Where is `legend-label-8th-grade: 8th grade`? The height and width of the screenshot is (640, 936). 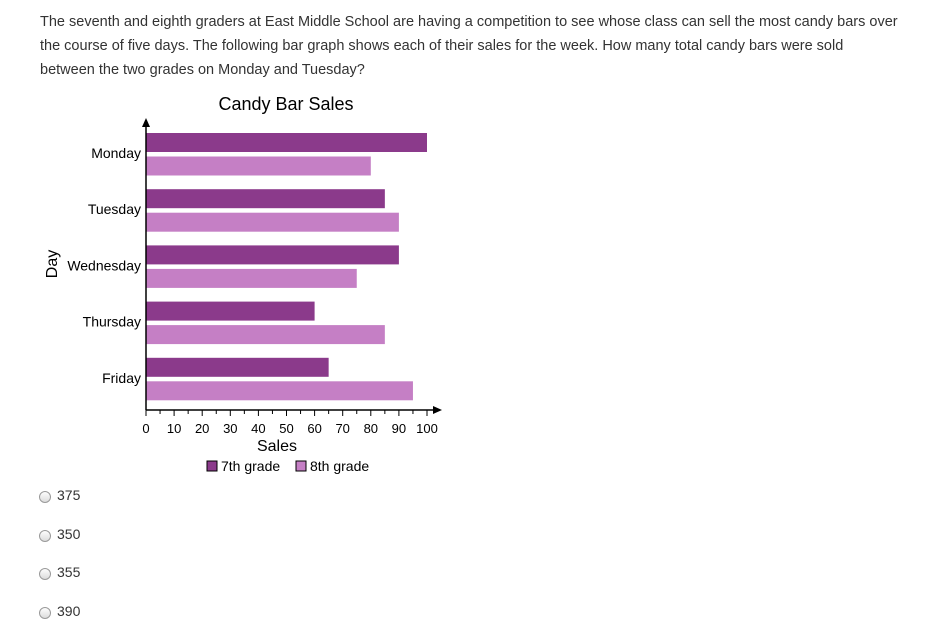 legend-label-8th-grade: 8th grade is located at coordinates (339, 466).